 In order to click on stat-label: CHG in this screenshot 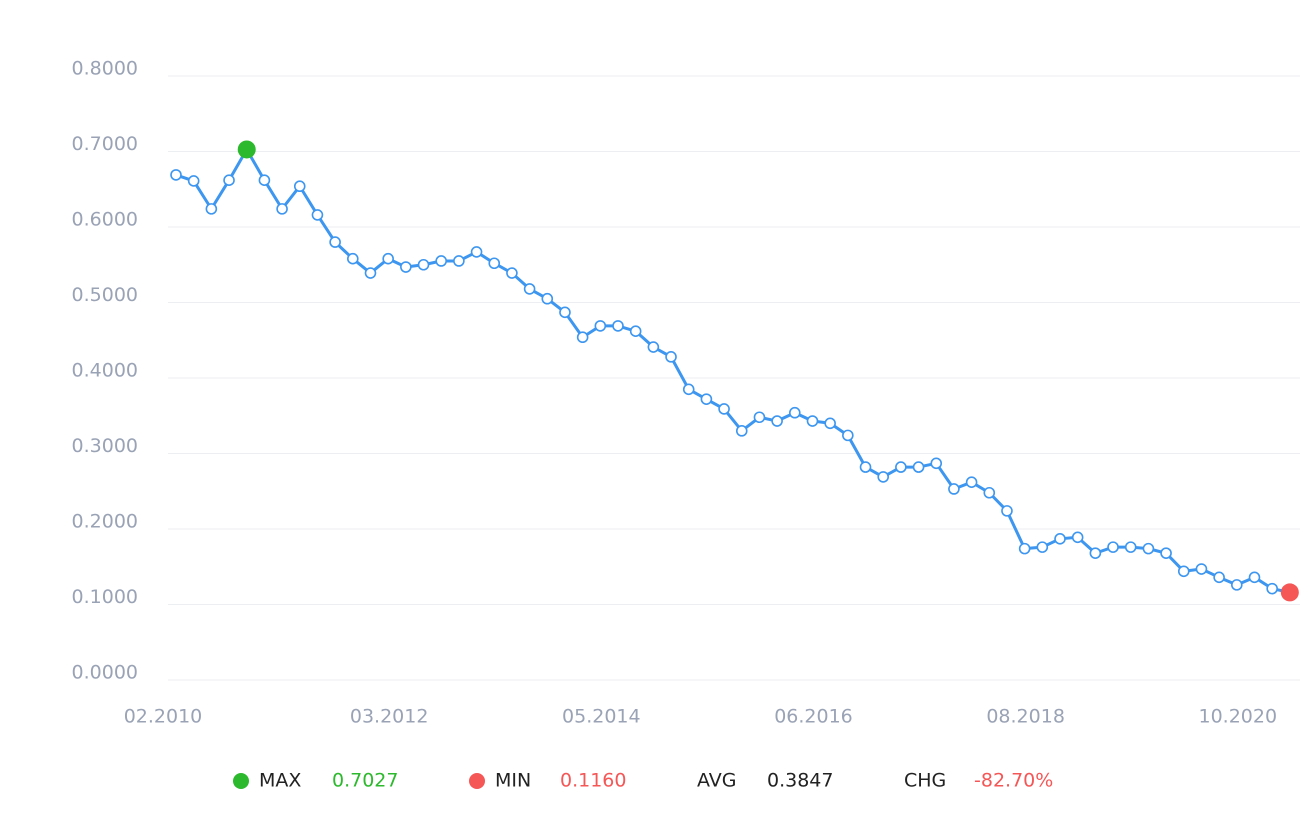, I will do `click(925, 781)`.